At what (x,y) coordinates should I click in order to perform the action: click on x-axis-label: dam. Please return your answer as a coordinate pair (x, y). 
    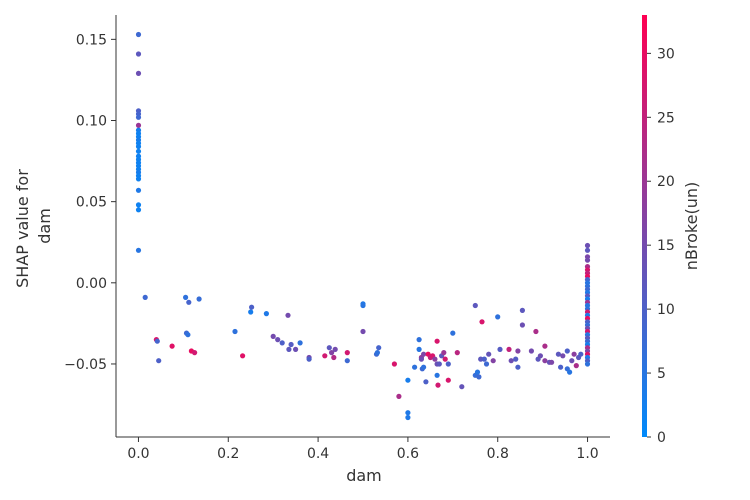
    Looking at the image, I should click on (364, 475).